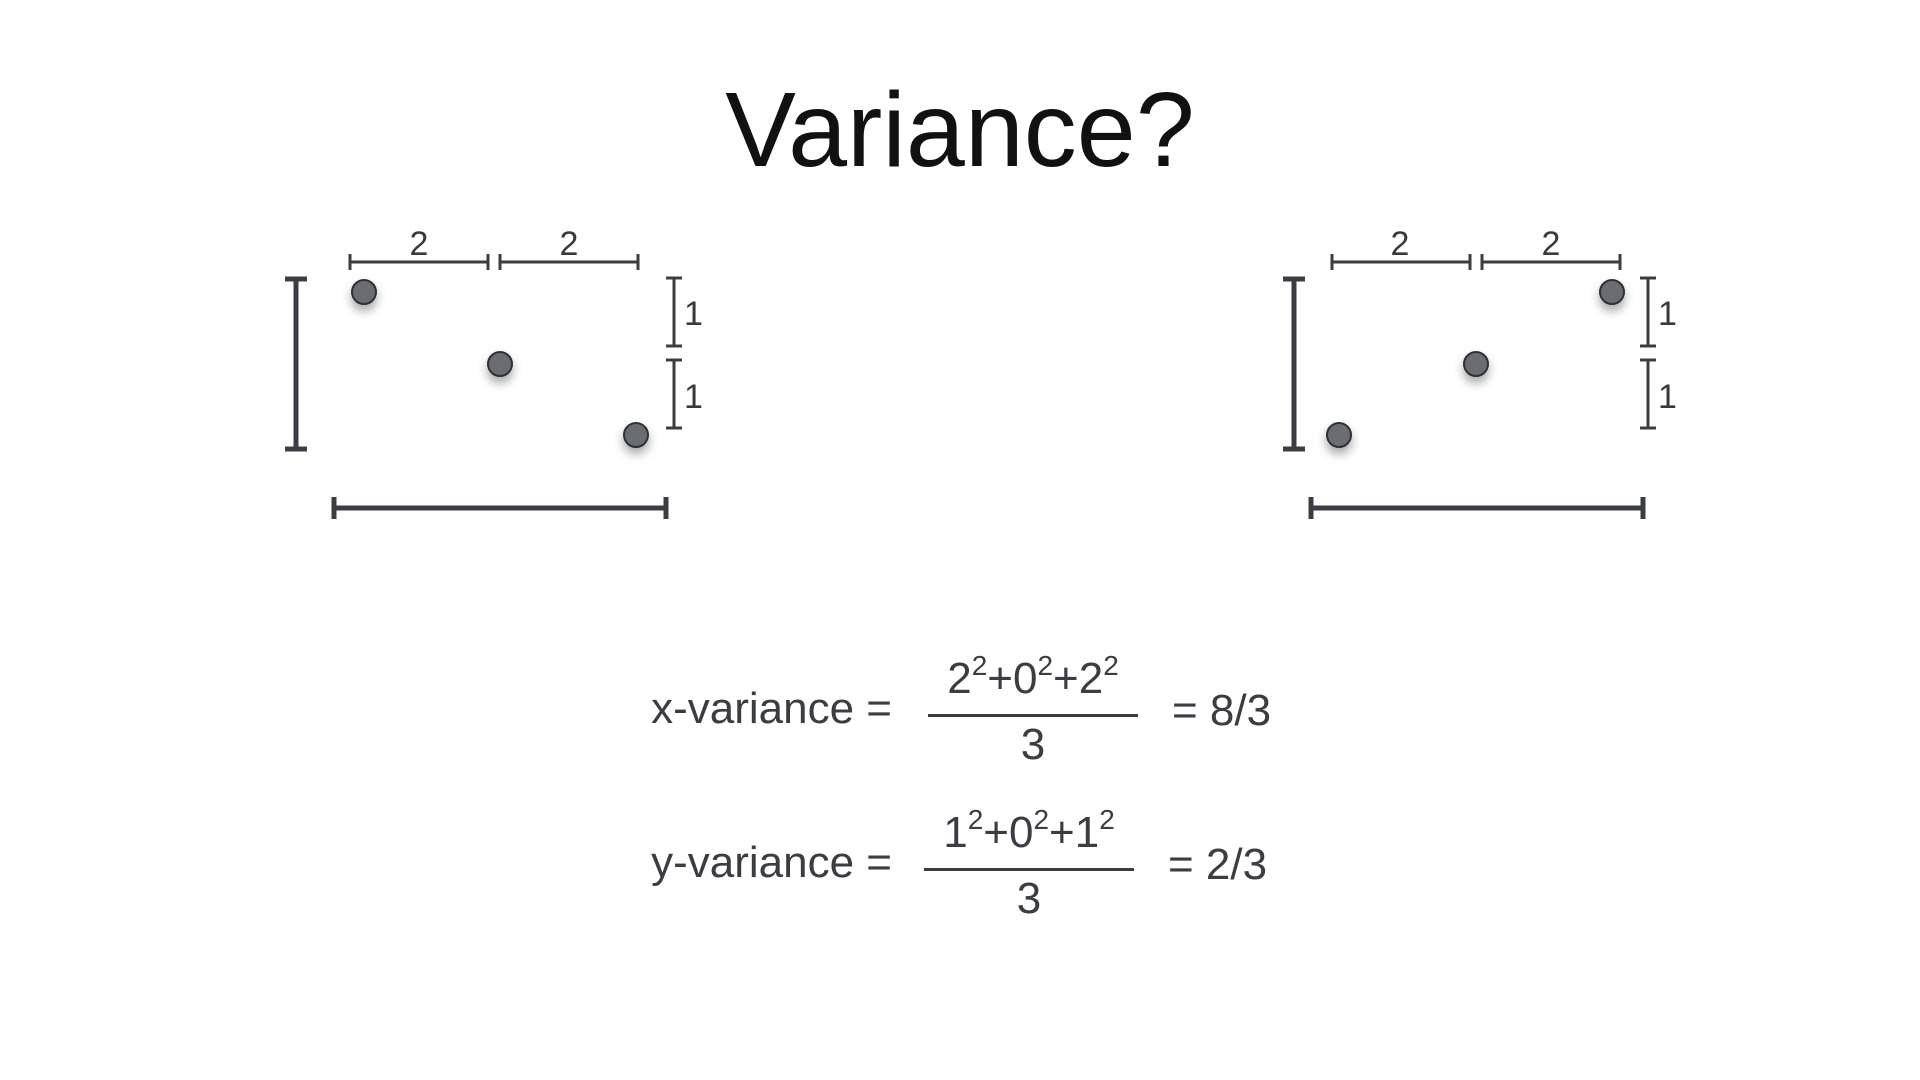 The image size is (1920, 1080). What do you see at coordinates (1222, 710) in the screenshot?
I see `x-variance-result: = 8/3` at bounding box center [1222, 710].